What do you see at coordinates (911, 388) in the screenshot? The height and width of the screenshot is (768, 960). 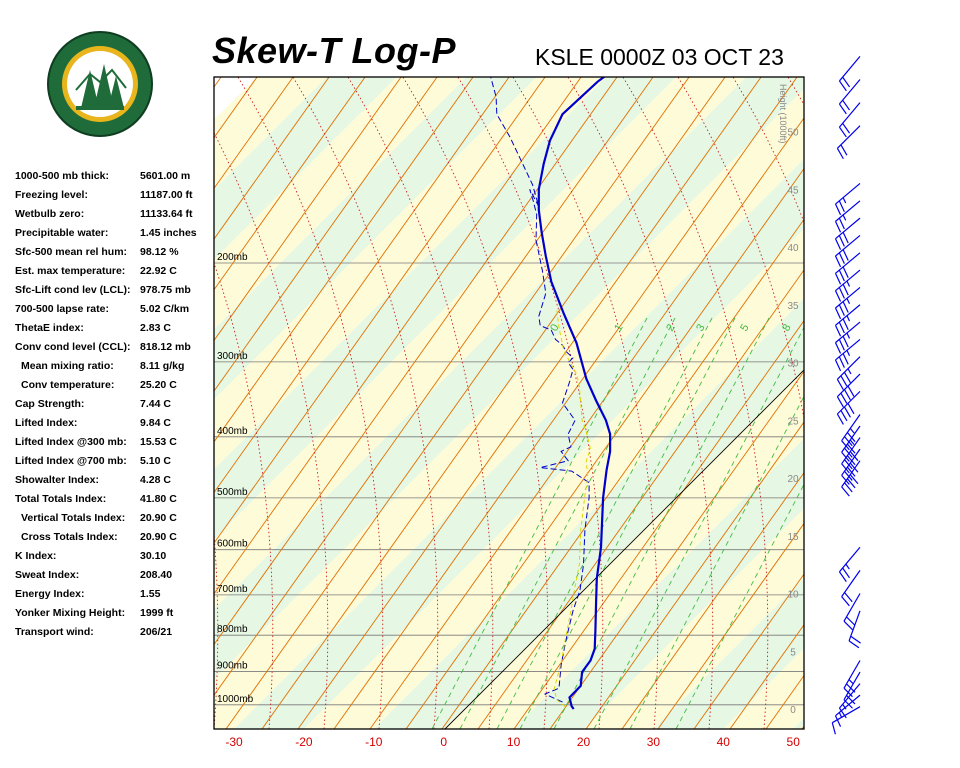 I see `temperature-band` at bounding box center [911, 388].